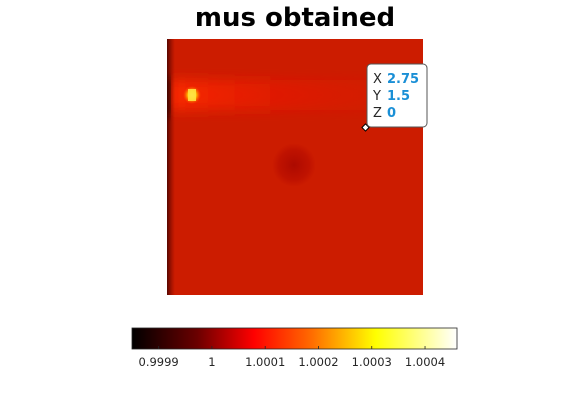 Image resolution: width=570 pixels, height=413 pixels. What do you see at coordinates (376, 96) in the screenshot?
I see `datatip-y-label: Y` at bounding box center [376, 96].